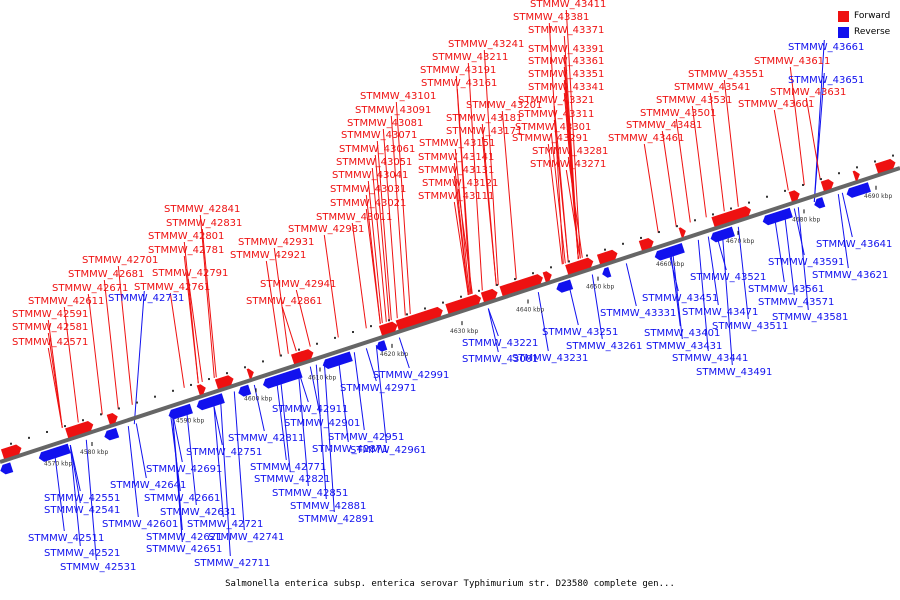 This screenshot has width=900, height=600. Describe the element at coordinates (728, 277) in the screenshot. I see `reverse-gene-label: STMMW_43521` at that location.